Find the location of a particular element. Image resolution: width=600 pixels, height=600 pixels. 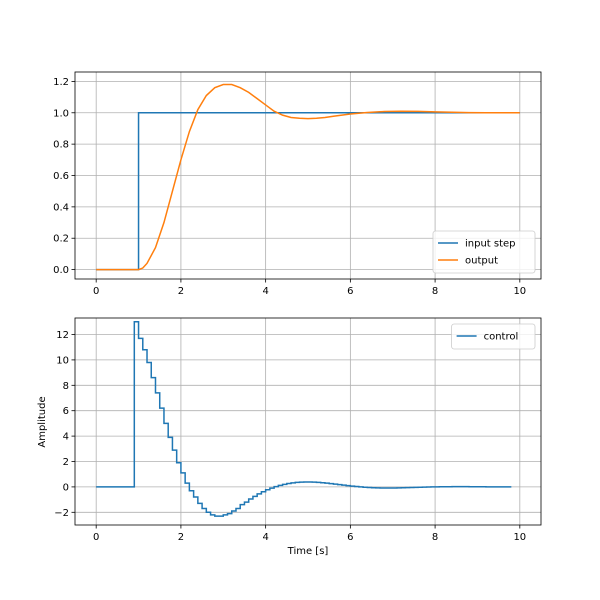

y-tick-label: 10 is located at coordinates (62, 360).